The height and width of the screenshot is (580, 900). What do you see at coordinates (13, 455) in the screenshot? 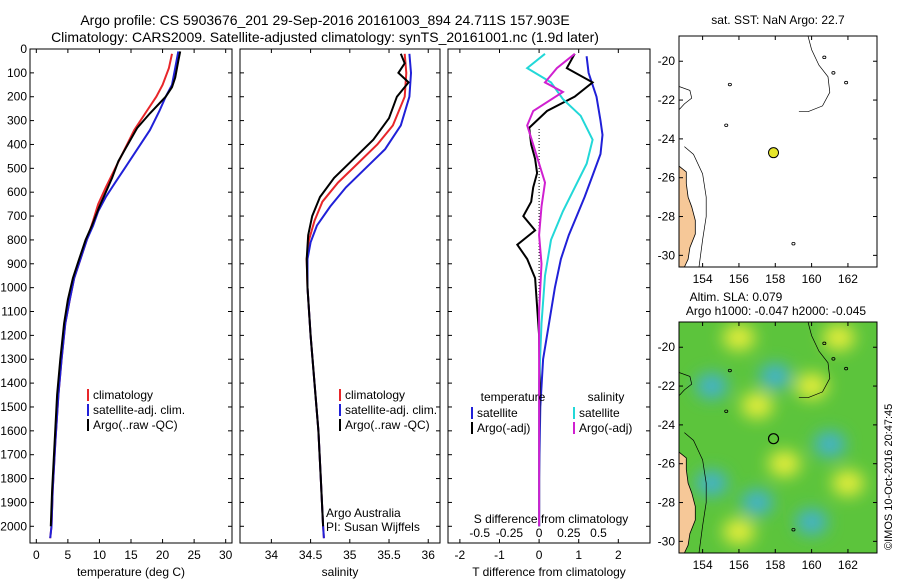
I see `depth-tick-label: 1700` at bounding box center [13, 455].